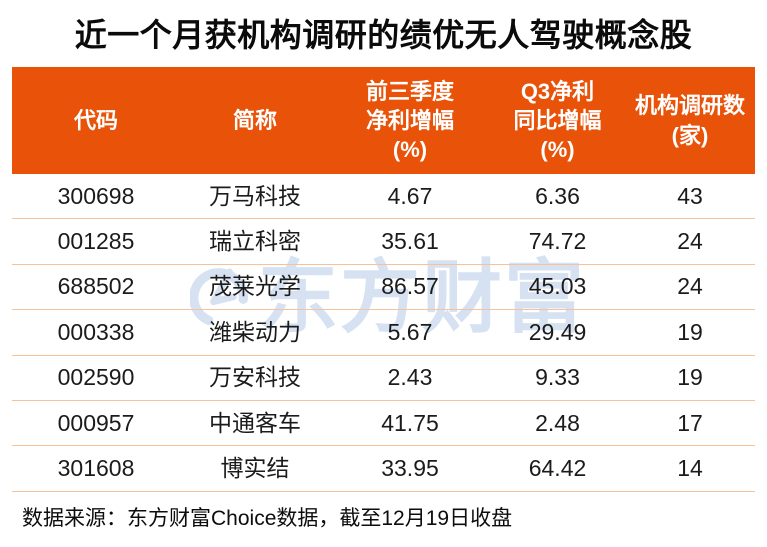  I want to click on cell-survey-count: 43, so click(690, 195).